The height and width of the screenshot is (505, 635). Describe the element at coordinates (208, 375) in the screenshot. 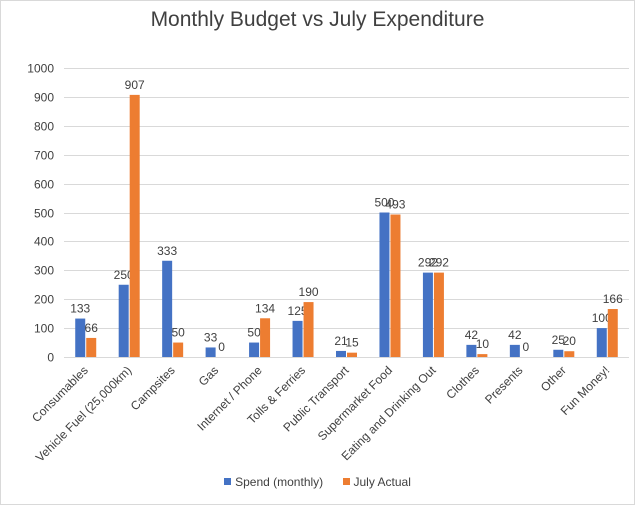

I see `x-tick-label-3: Gas` at that location.